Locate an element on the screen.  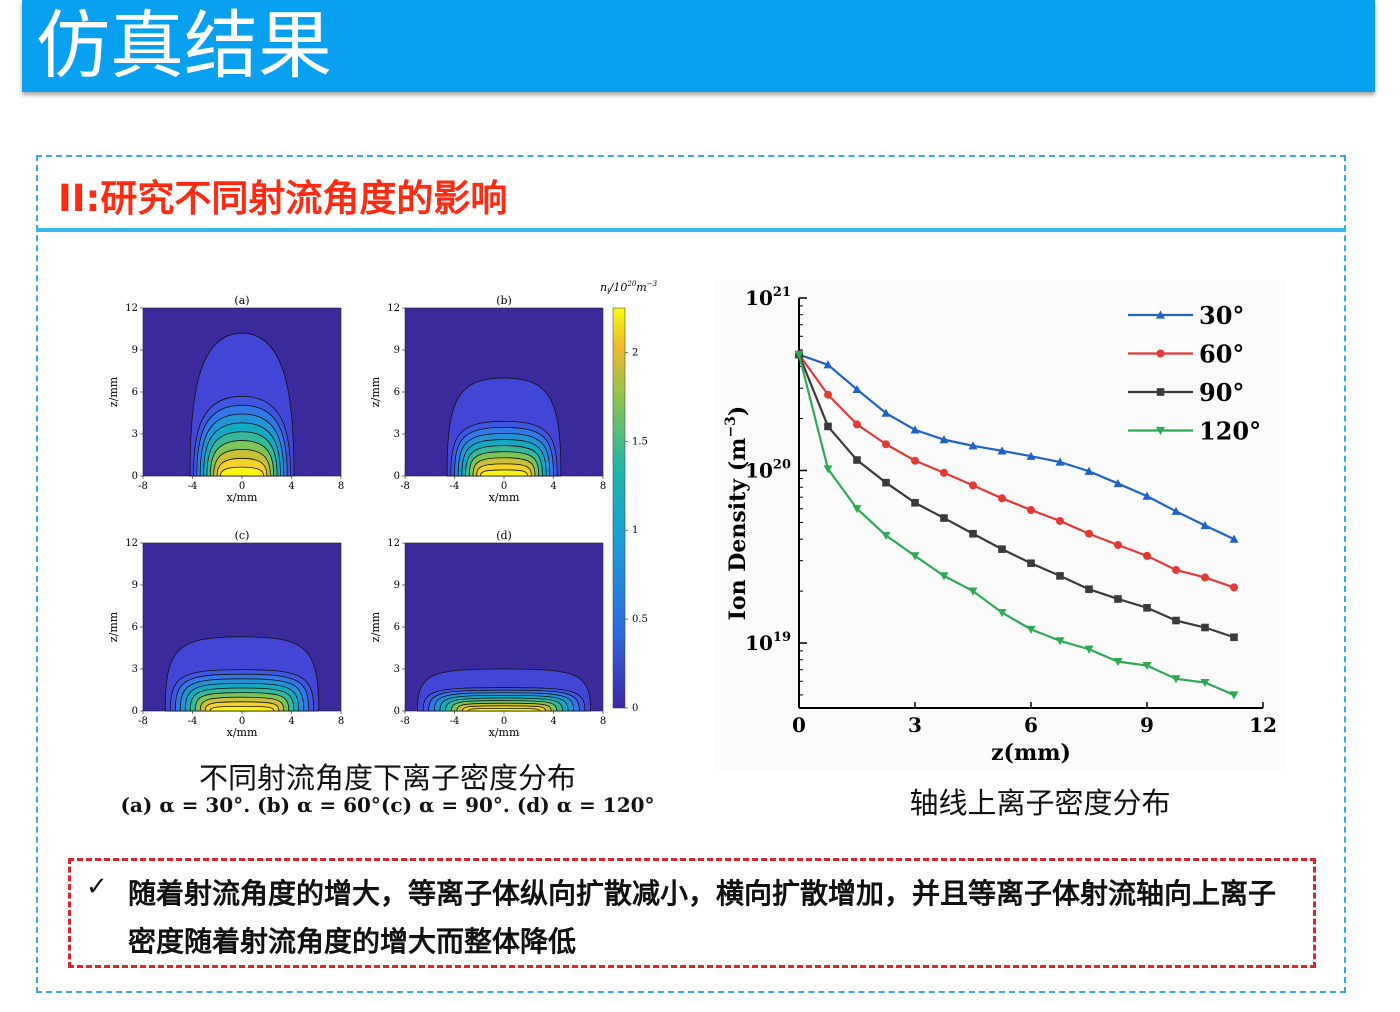
y-tick-label: 6 is located at coordinates (397, 392).